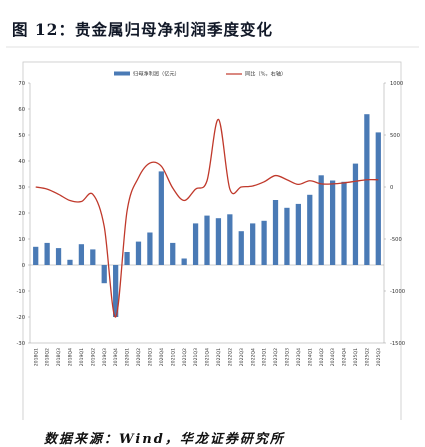  Describe the element at coordinates (82, 357) in the screenshot. I see `x-tick-label: 2019Q1` at that location.